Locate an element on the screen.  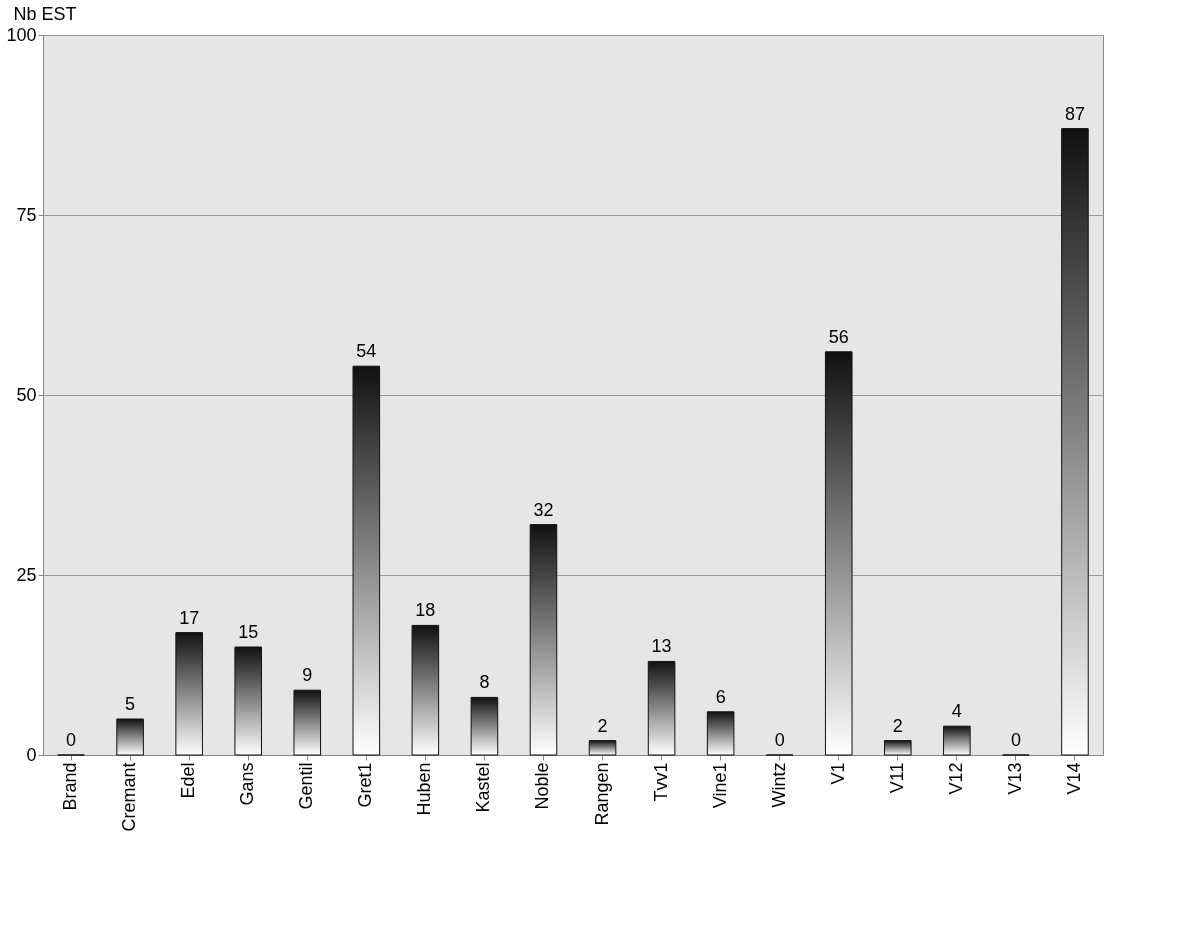
x-tick-label: V1 is located at coordinates (837, 773).